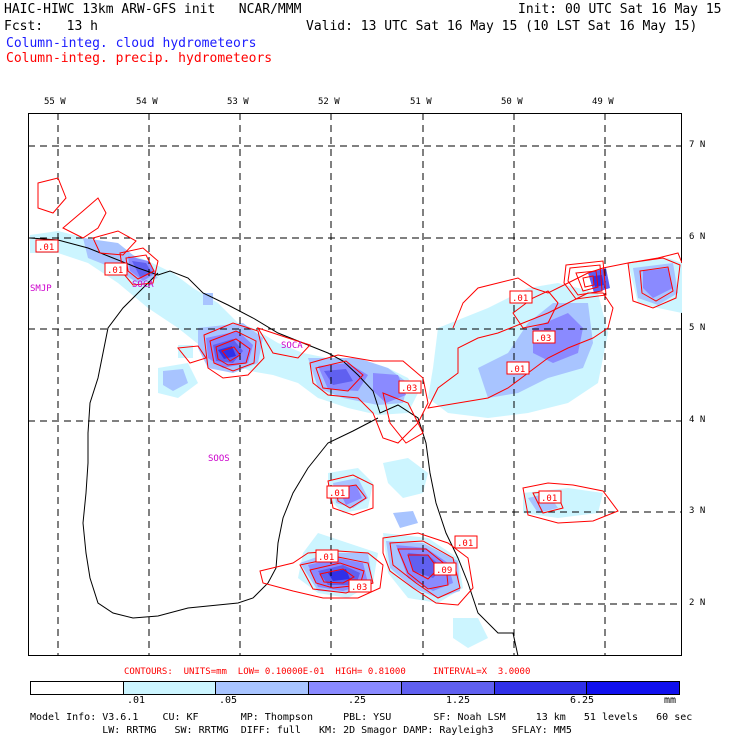  What do you see at coordinates (421, 102) in the screenshot?
I see `lon-label-51w: 51 W` at bounding box center [421, 102].